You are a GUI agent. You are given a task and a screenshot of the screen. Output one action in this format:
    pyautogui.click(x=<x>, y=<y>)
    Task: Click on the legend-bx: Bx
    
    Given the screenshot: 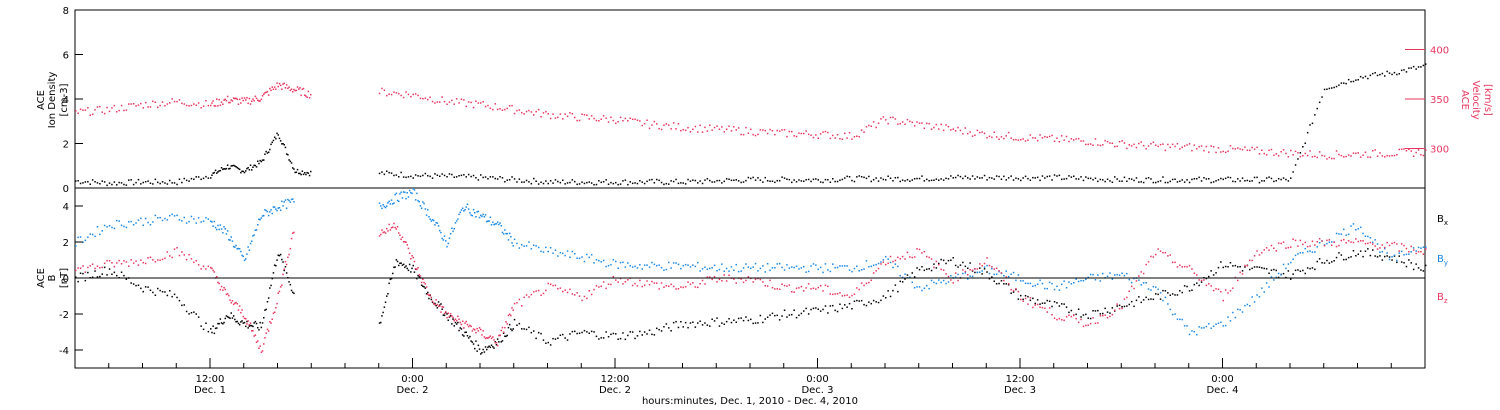 What is the action you would take?
    pyautogui.click(x=1442, y=220)
    